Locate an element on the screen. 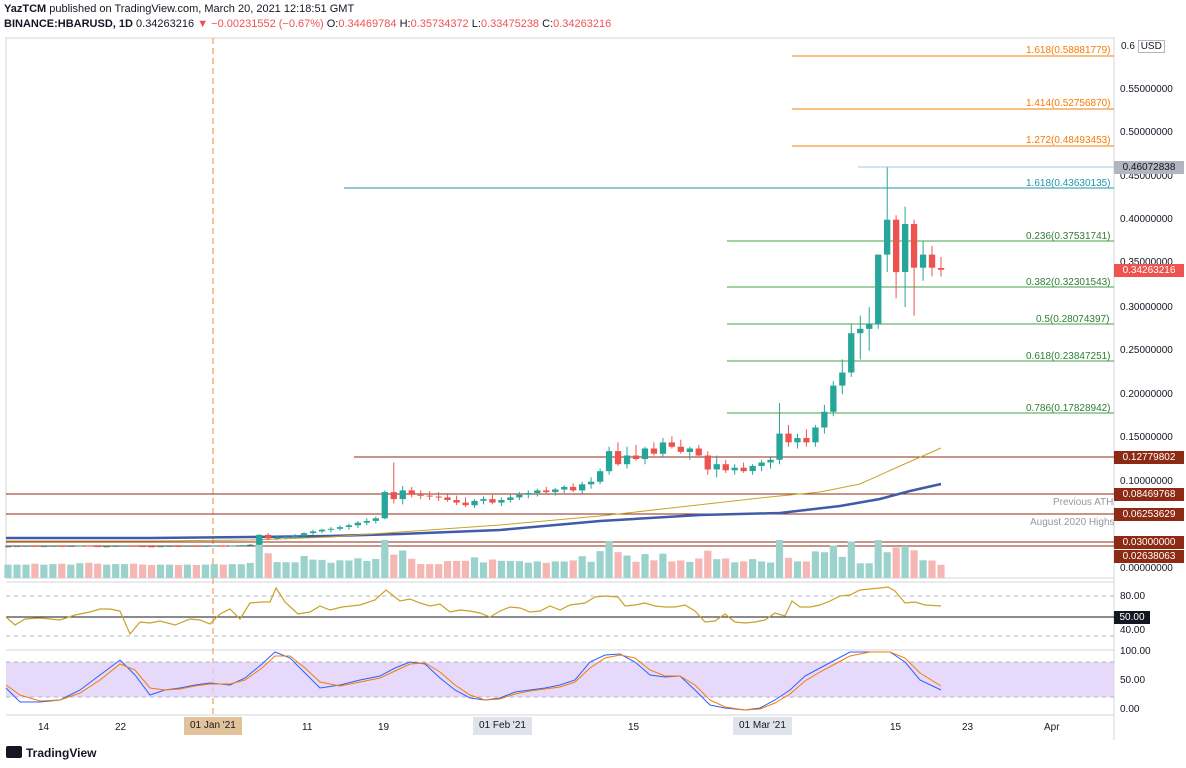 The height and width of the screenshot is (768, 1186). tradingview-brand: TradingView is located at coordinates (51, 753).